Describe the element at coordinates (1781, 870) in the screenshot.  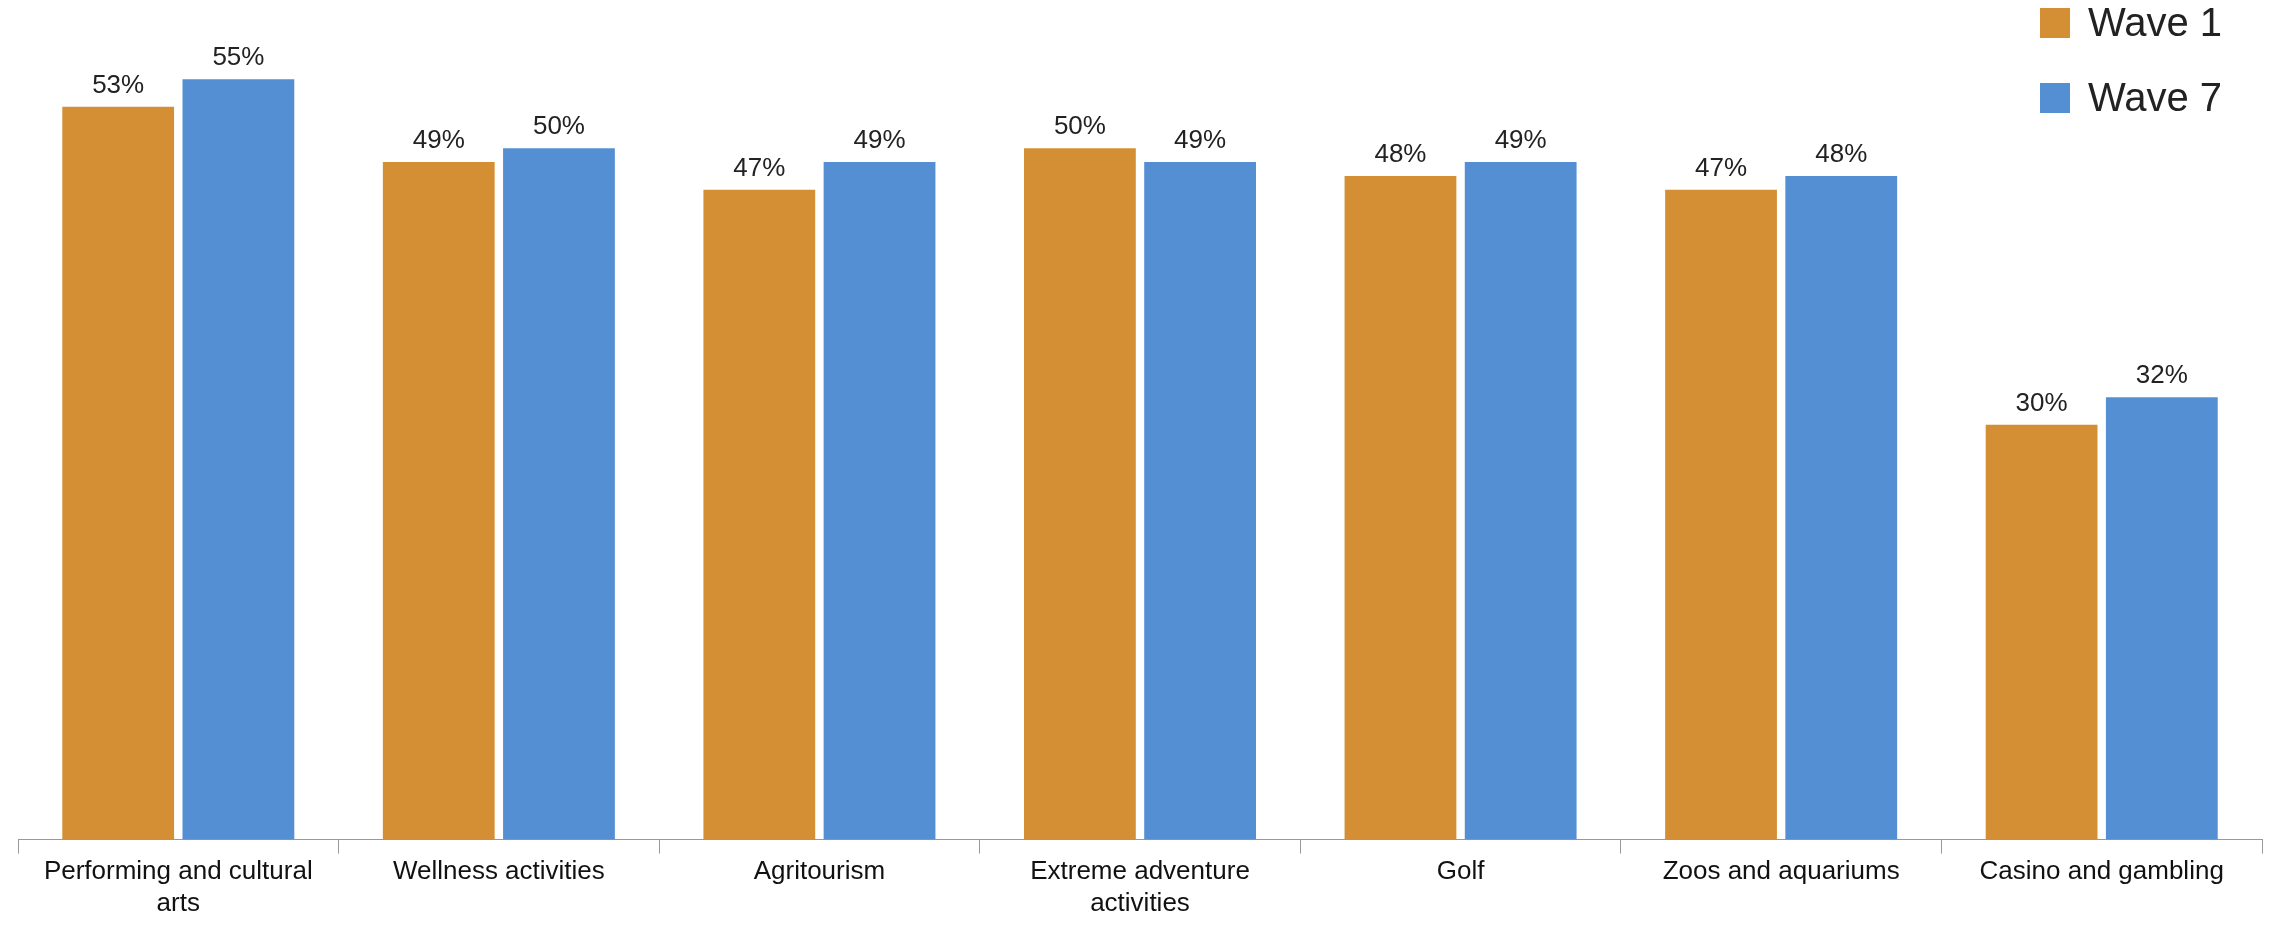
I see `x-tick-label: Zoos and aquariums` at that location.